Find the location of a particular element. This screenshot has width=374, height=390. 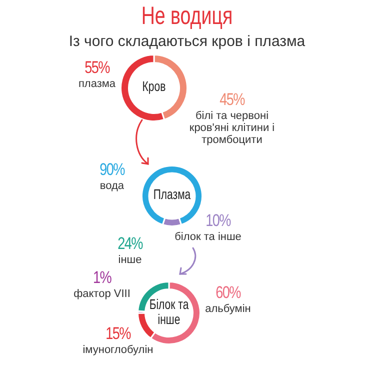

slice-label: вода is located at coordinates (112, 186).